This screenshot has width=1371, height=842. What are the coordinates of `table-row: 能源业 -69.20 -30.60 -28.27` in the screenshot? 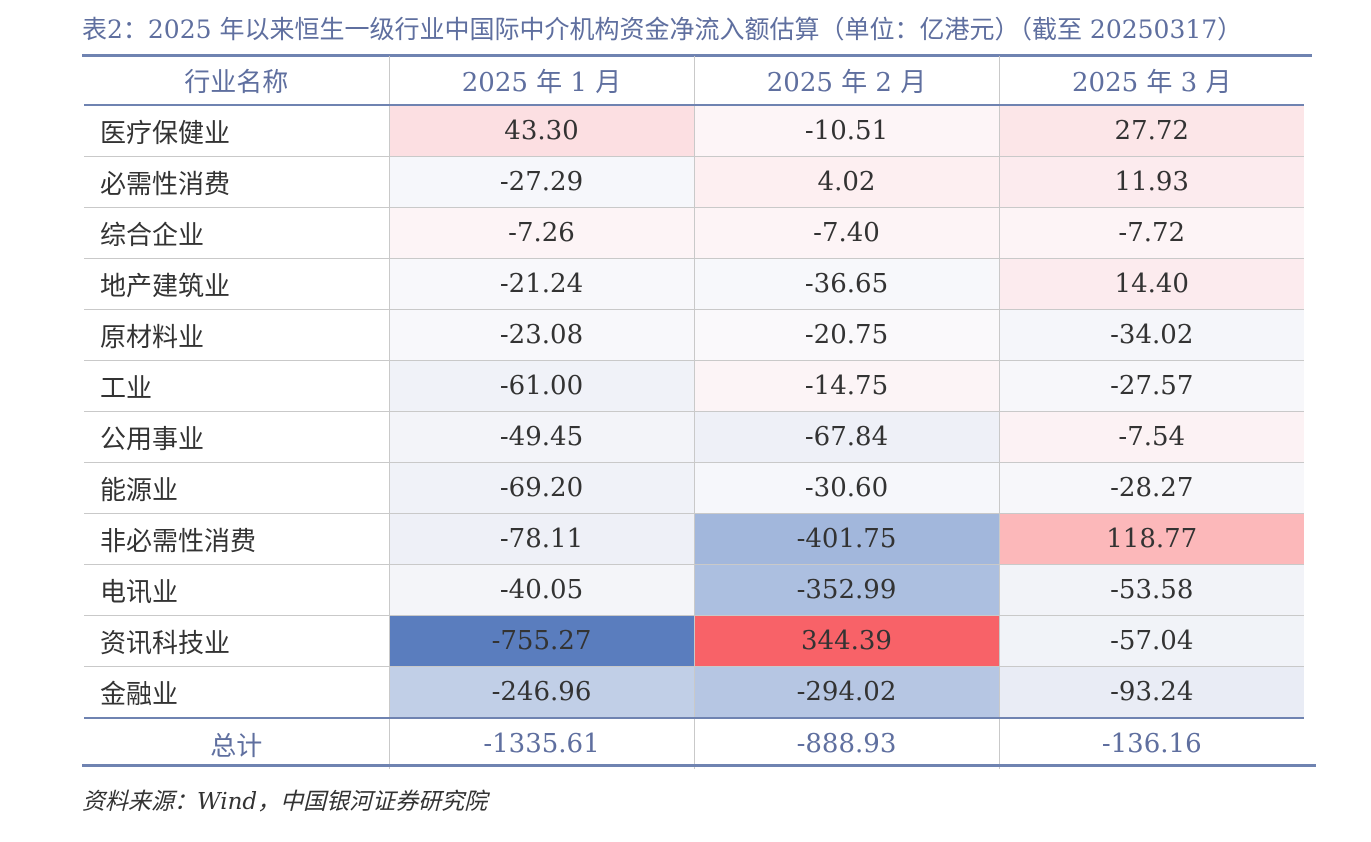 It's located at (694, 488).